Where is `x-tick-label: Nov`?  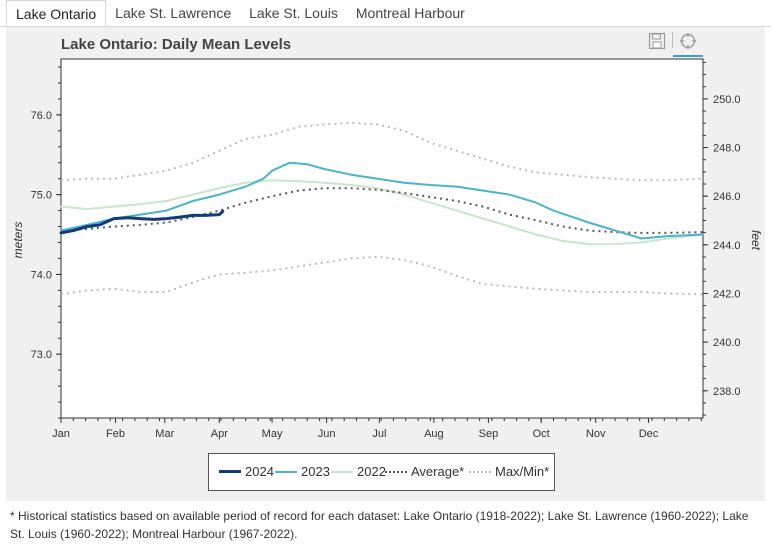 x-tick-label: Nov is located at coordinates (596, 434).